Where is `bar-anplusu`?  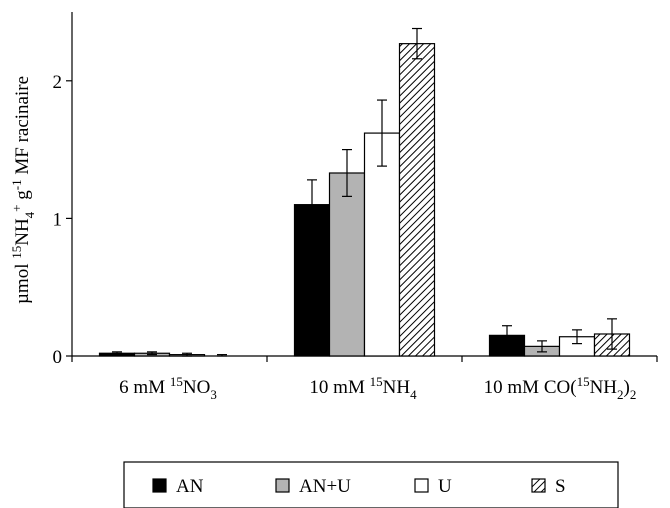
bar-anplusu is located at coordinates (347, 264).